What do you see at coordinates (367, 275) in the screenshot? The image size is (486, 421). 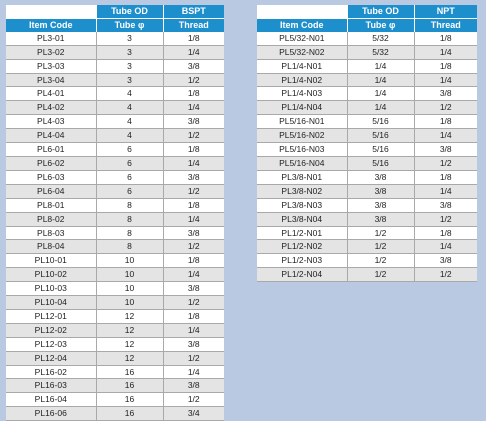 I see `table-row: PL1/2-N04 1/2 1/2` at bounding box center [367, 275].